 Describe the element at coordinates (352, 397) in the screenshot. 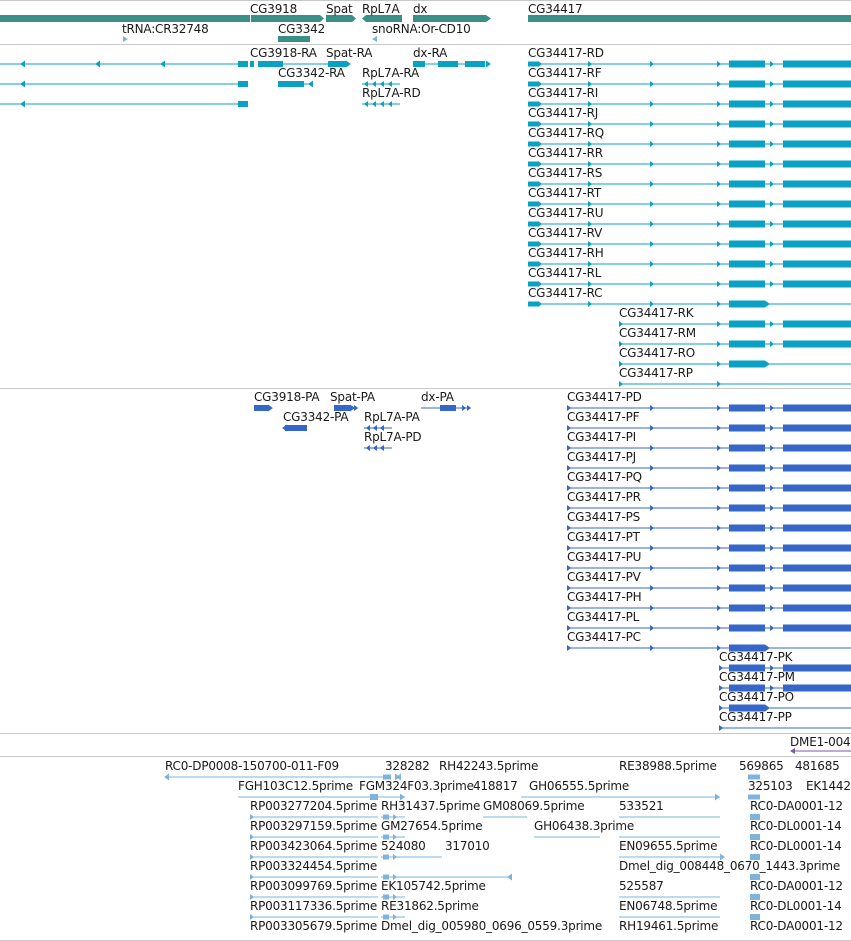

I see `feature-label: Spat-PA` at that location.